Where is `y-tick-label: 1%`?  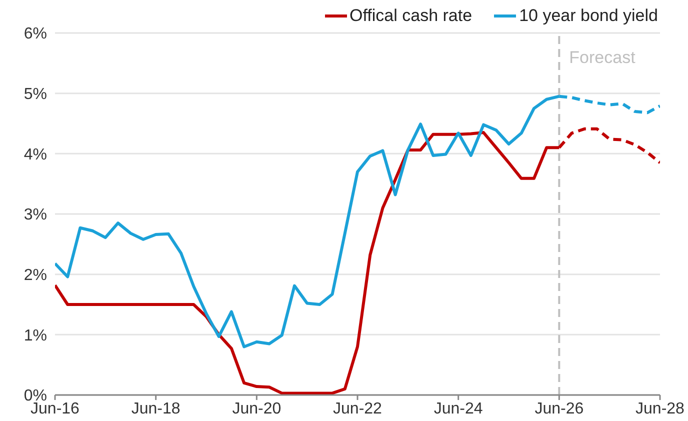
y-tick-label: 1% is located at coordinates (35, 335).